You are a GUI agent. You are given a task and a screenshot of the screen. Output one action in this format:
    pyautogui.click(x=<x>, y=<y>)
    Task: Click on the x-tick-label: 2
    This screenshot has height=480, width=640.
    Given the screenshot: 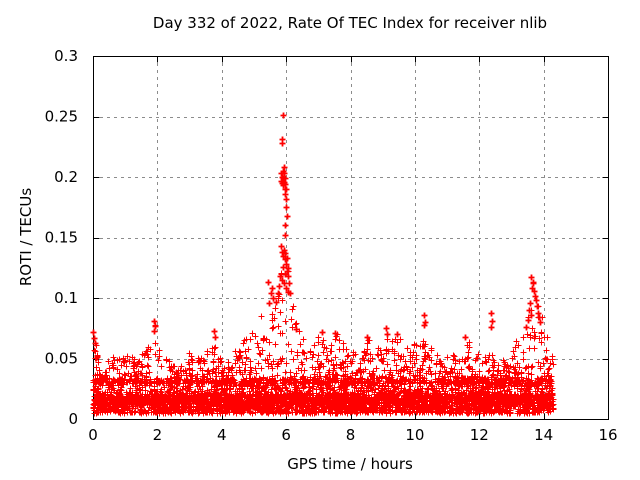 What is the action you would take?
    pyautogui.click(x=158, y=435)
    